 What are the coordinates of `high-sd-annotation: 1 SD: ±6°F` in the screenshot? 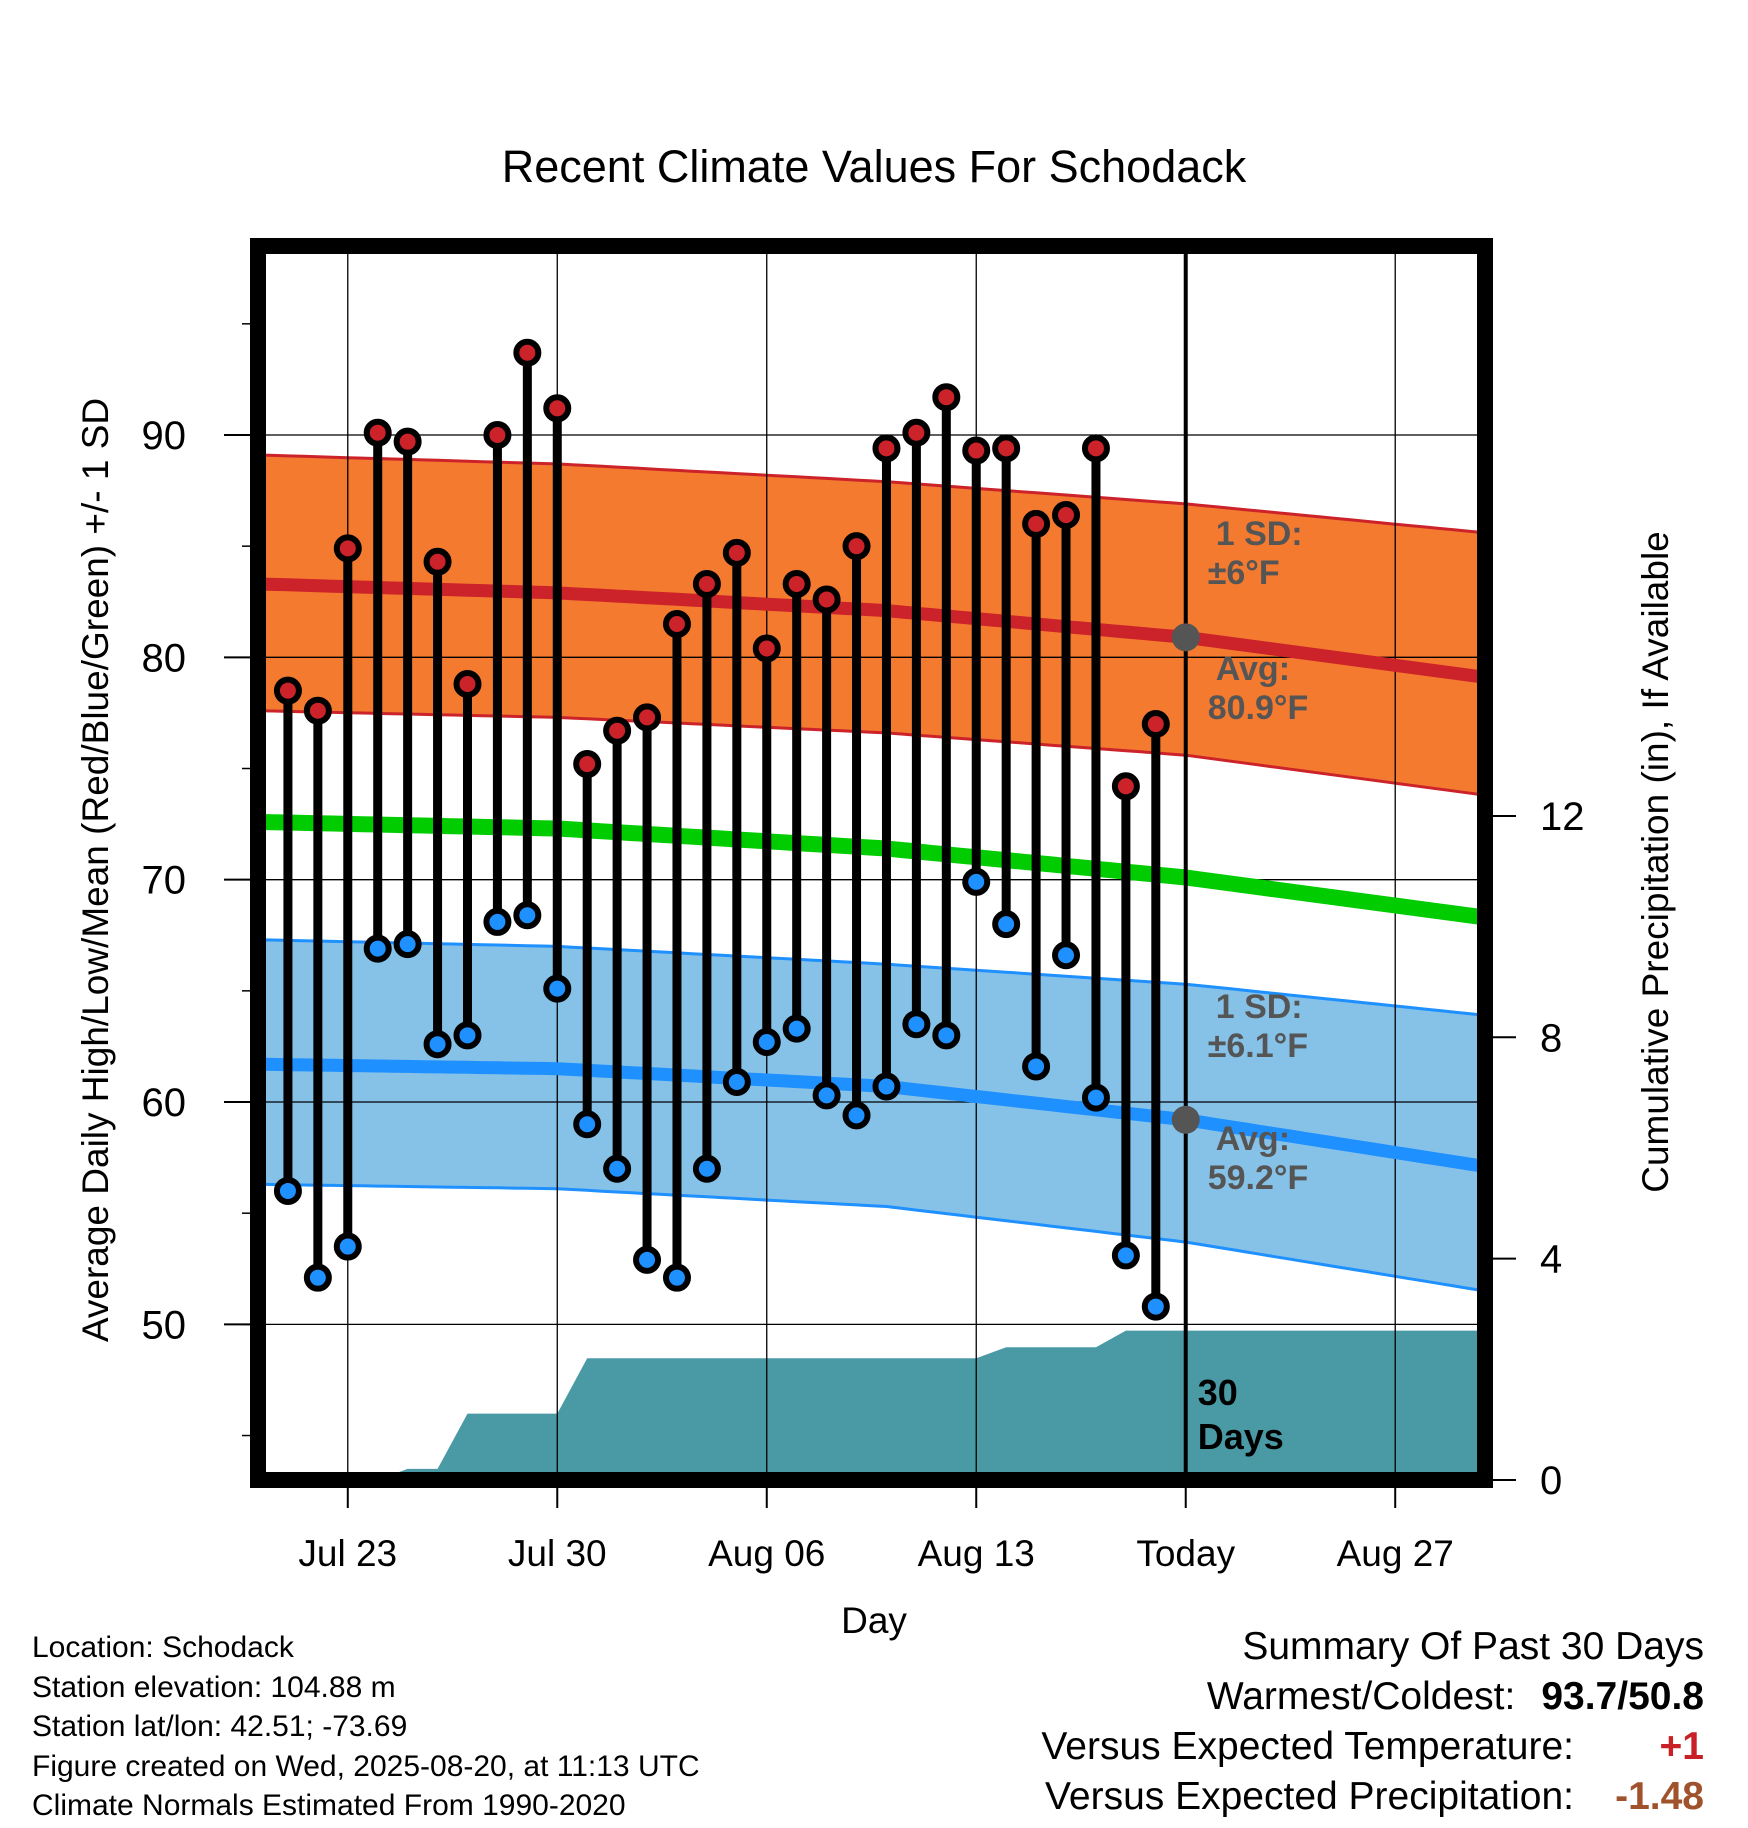 It's located at (1255, 553).